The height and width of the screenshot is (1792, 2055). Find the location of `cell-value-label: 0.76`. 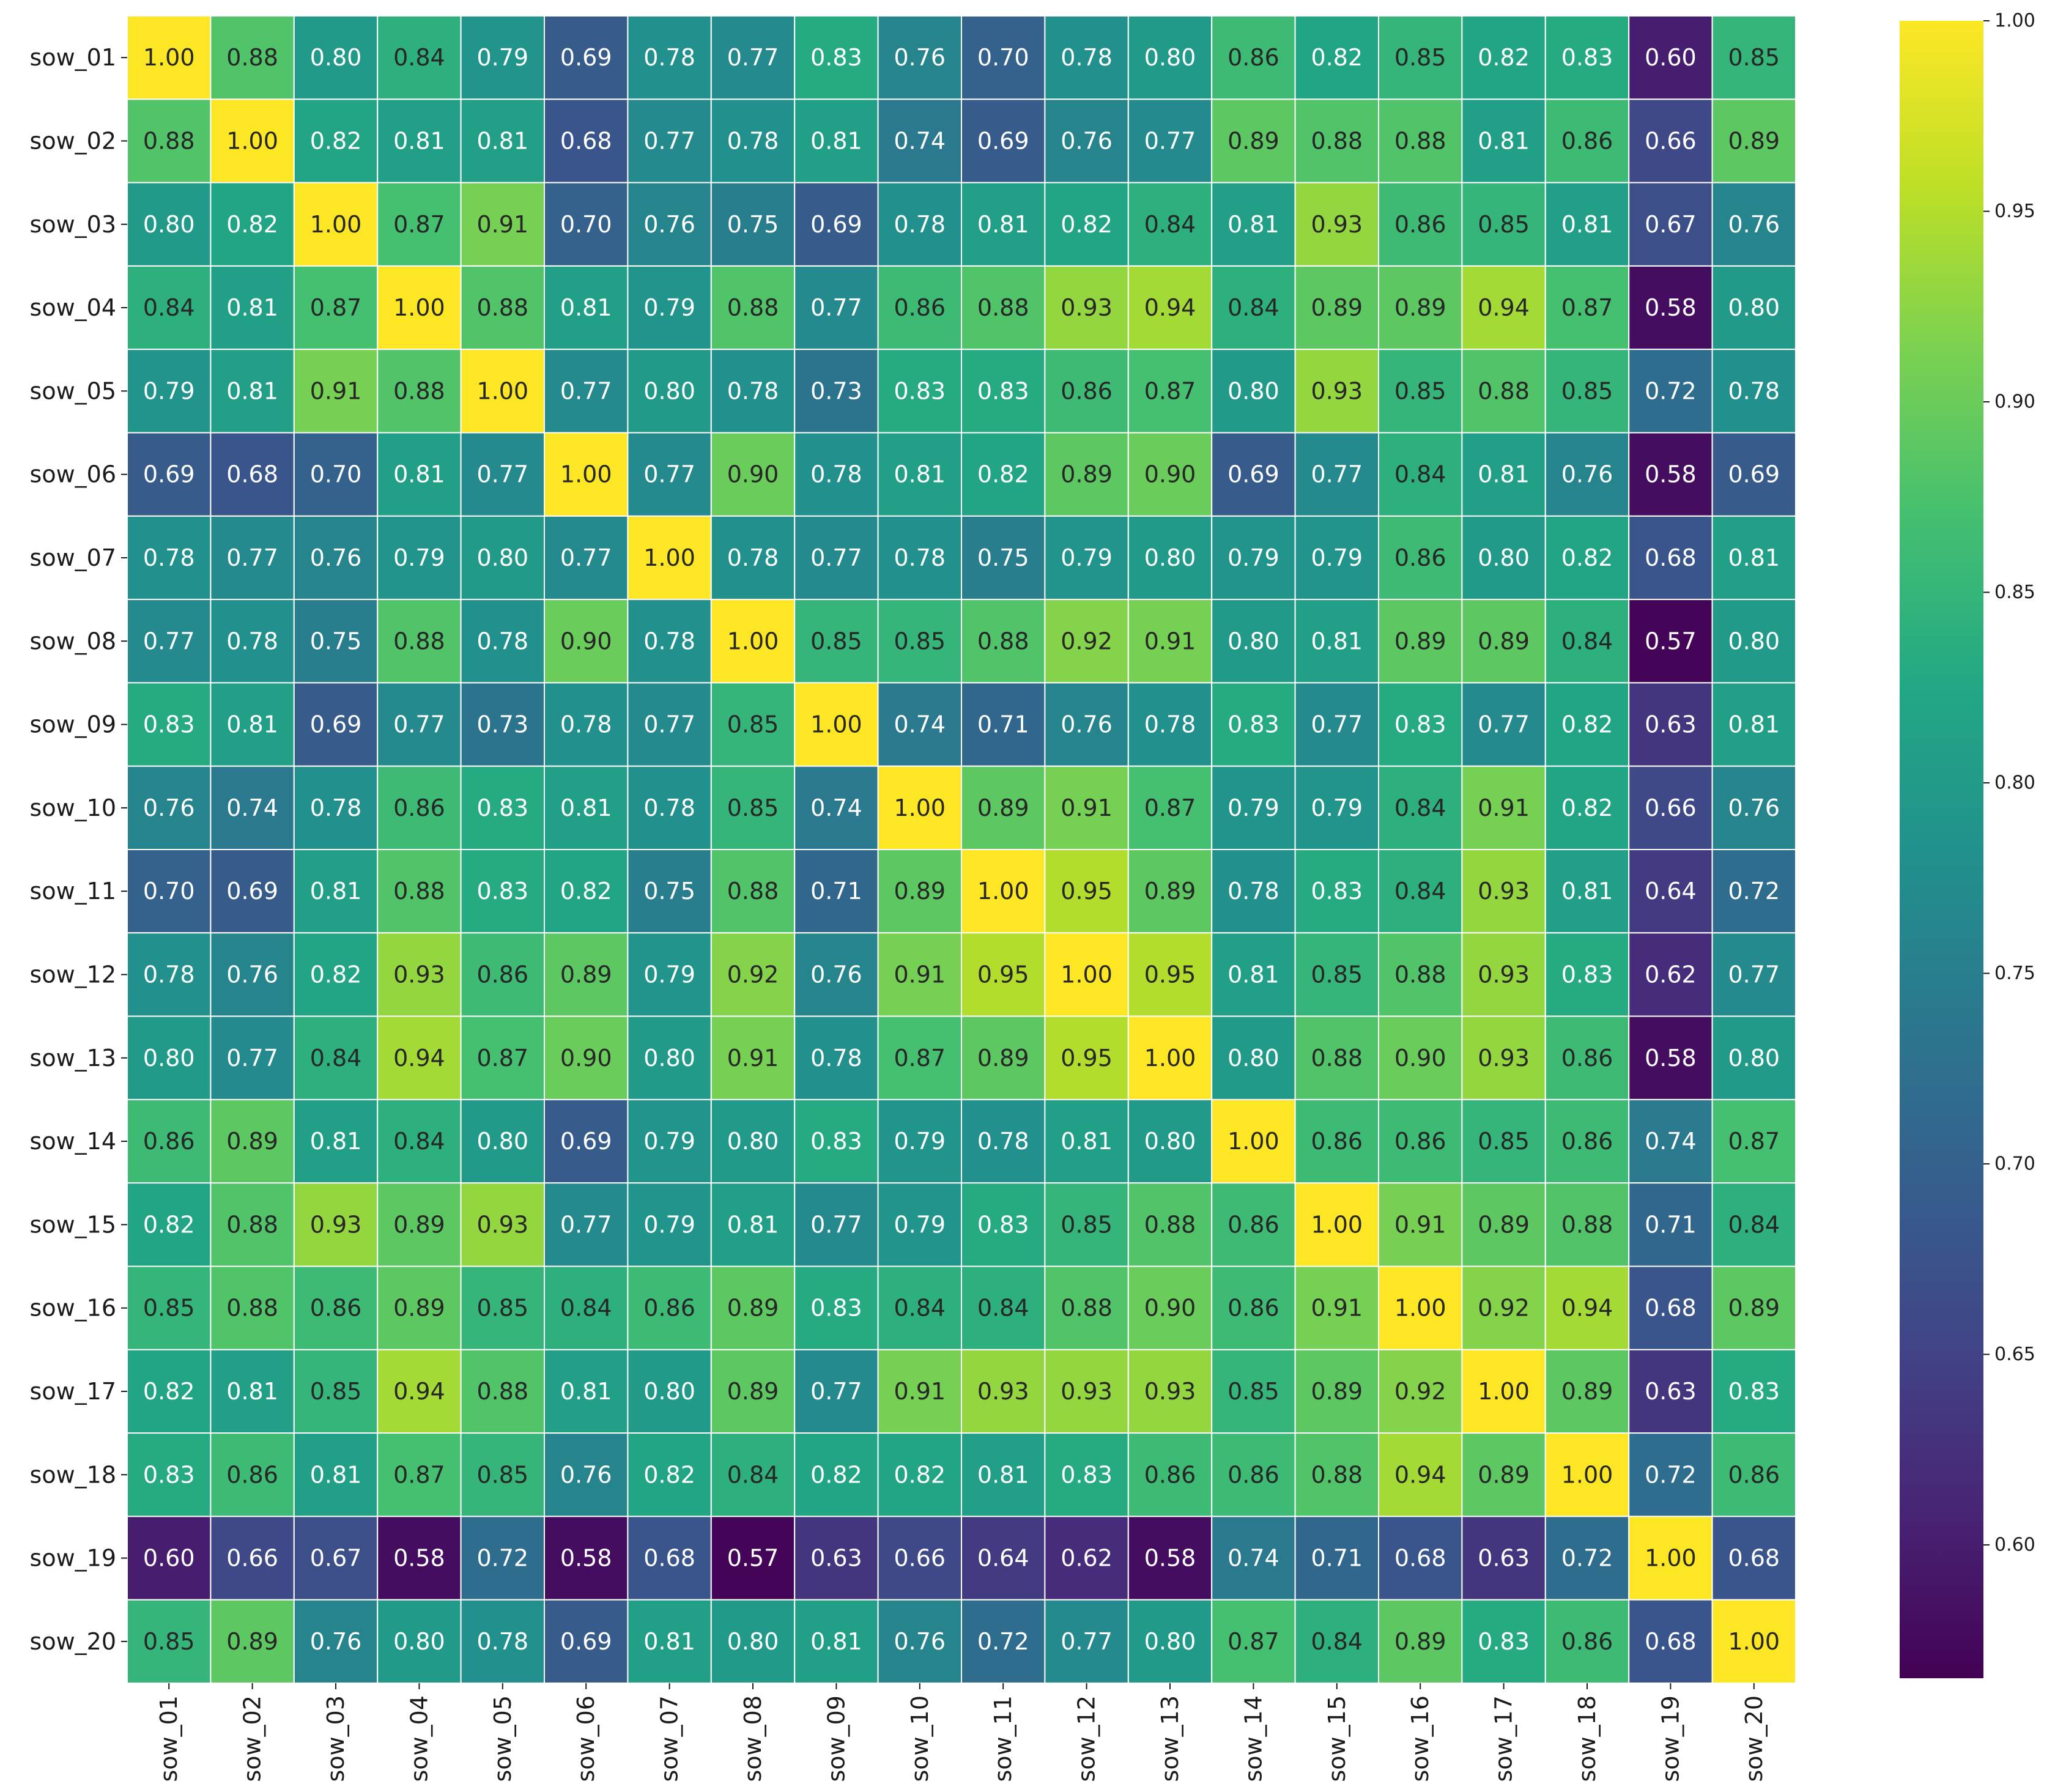

cell-value-label: 0.76 is located at coordinates (1087, 140).